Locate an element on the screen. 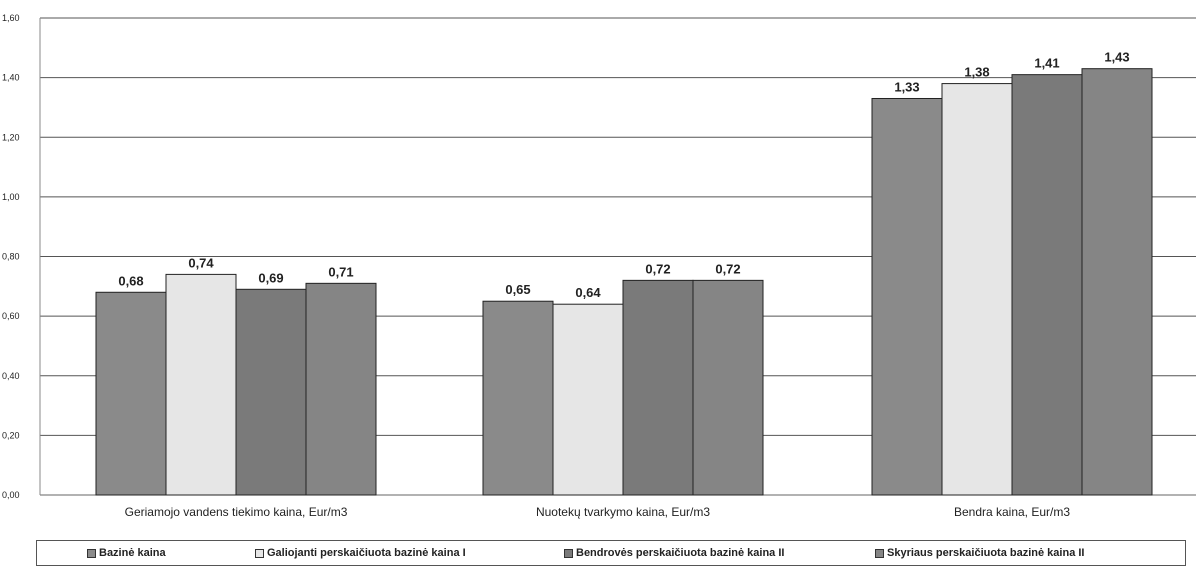 The width and height of the screenshot is (1196, 566). data-label: 0,69 is located at coordinates (270, 277).